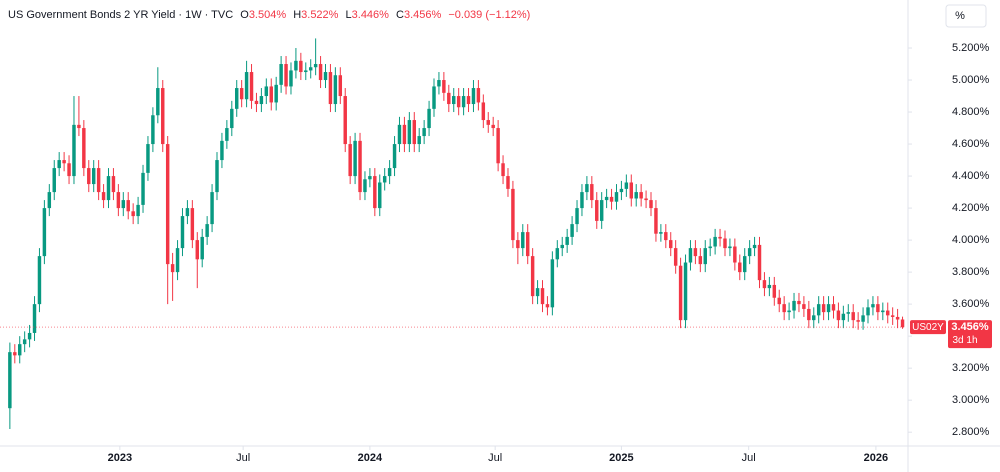 Image resolution: width=1000 pixels, height=472 pixels. Describe the element at coordinates (928, 327) in the screenshot. I see `symbol-label-box` at that location.